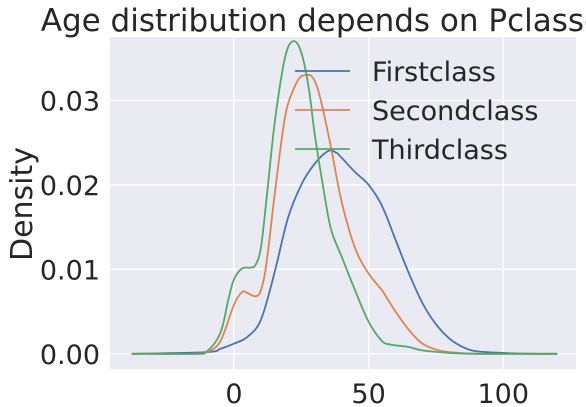 The image size is (586, 407). Describe the element at coordinates (70, 228) in the screenshot. I see `y-tick-labels: 0.00 0.01 0.02 0.03` at that location.